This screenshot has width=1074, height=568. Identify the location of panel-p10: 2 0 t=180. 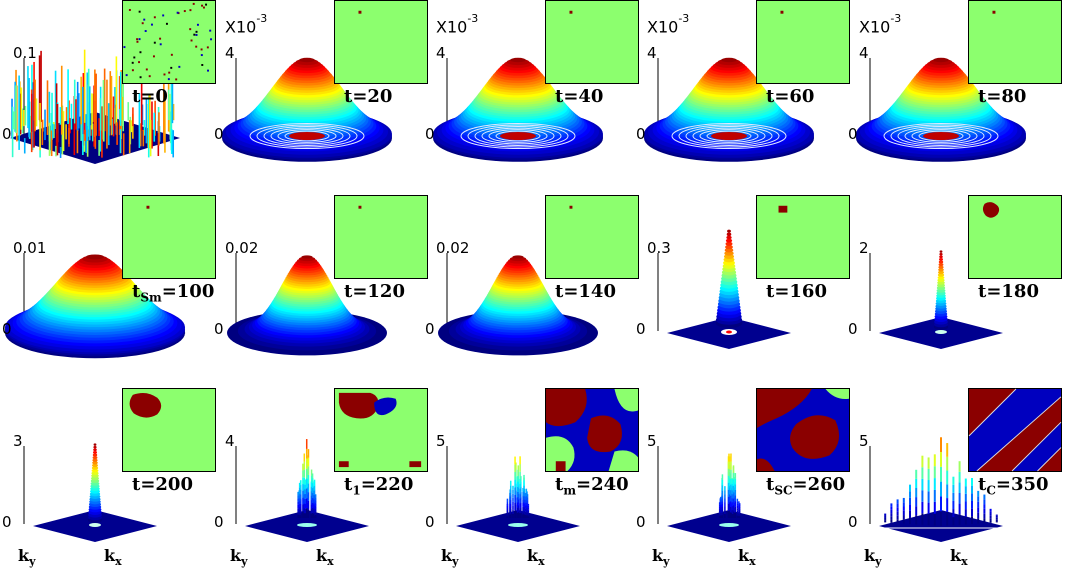
(954, 285).